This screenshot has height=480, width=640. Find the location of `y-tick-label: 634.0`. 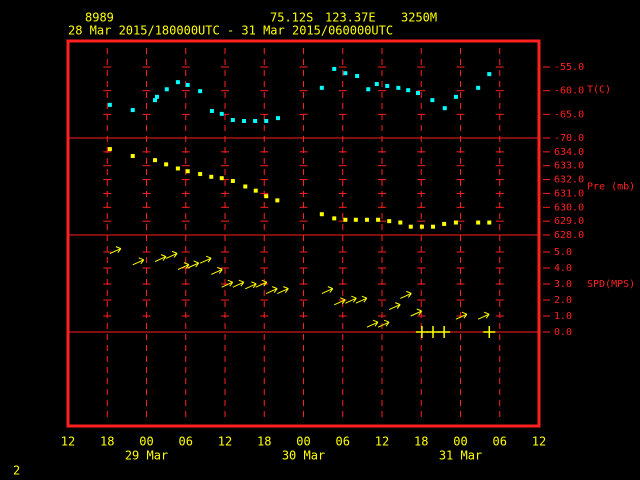

y-tick-label: 634.0 is located at coordinates (569, 152).